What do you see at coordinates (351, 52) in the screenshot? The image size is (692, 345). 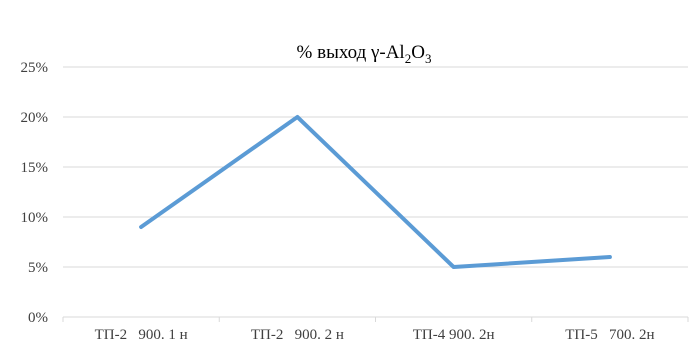 I see `chart-title-prefix: % выход γ-Al` at bounding box center [351, 52].